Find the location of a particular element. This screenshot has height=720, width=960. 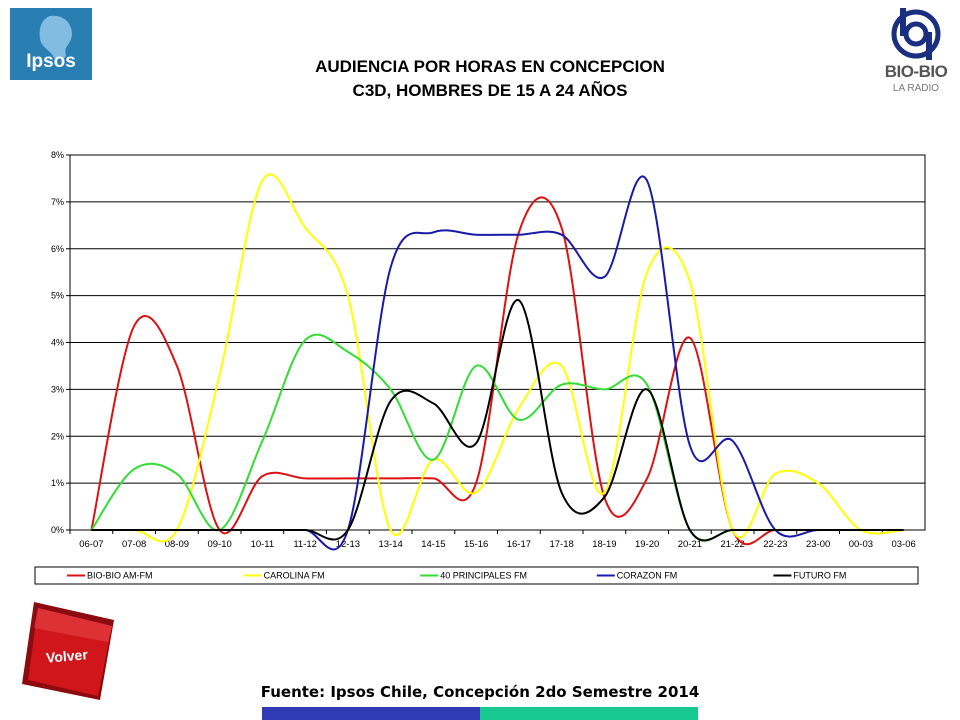

y-tick-label: 8% is located at coordinates (57, 155).